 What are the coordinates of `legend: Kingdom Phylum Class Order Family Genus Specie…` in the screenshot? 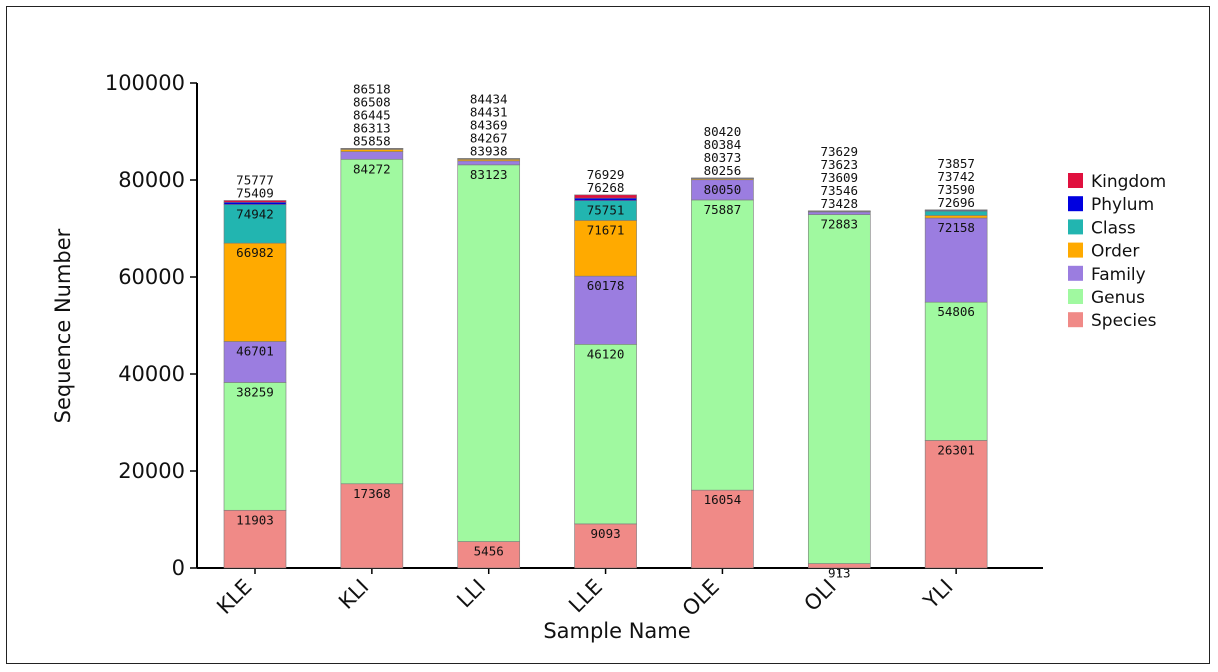 It's located at (1117, 251).